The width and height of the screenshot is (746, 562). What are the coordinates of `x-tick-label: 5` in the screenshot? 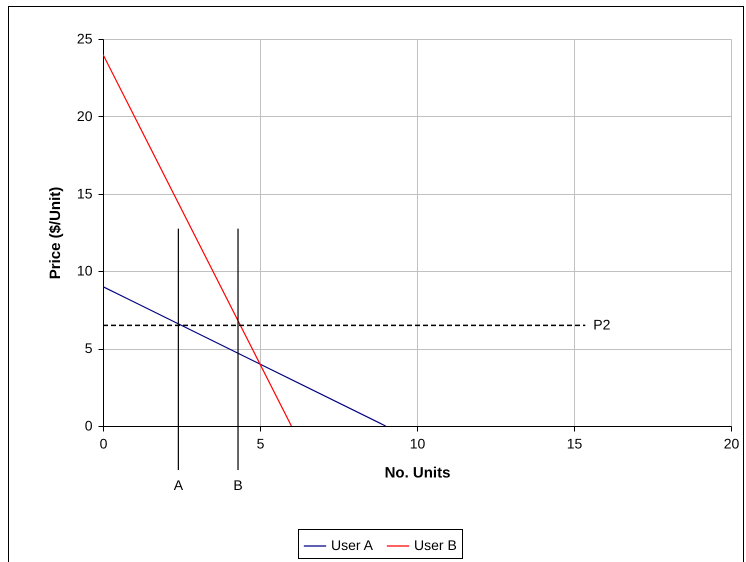 It's located at (260, 444).